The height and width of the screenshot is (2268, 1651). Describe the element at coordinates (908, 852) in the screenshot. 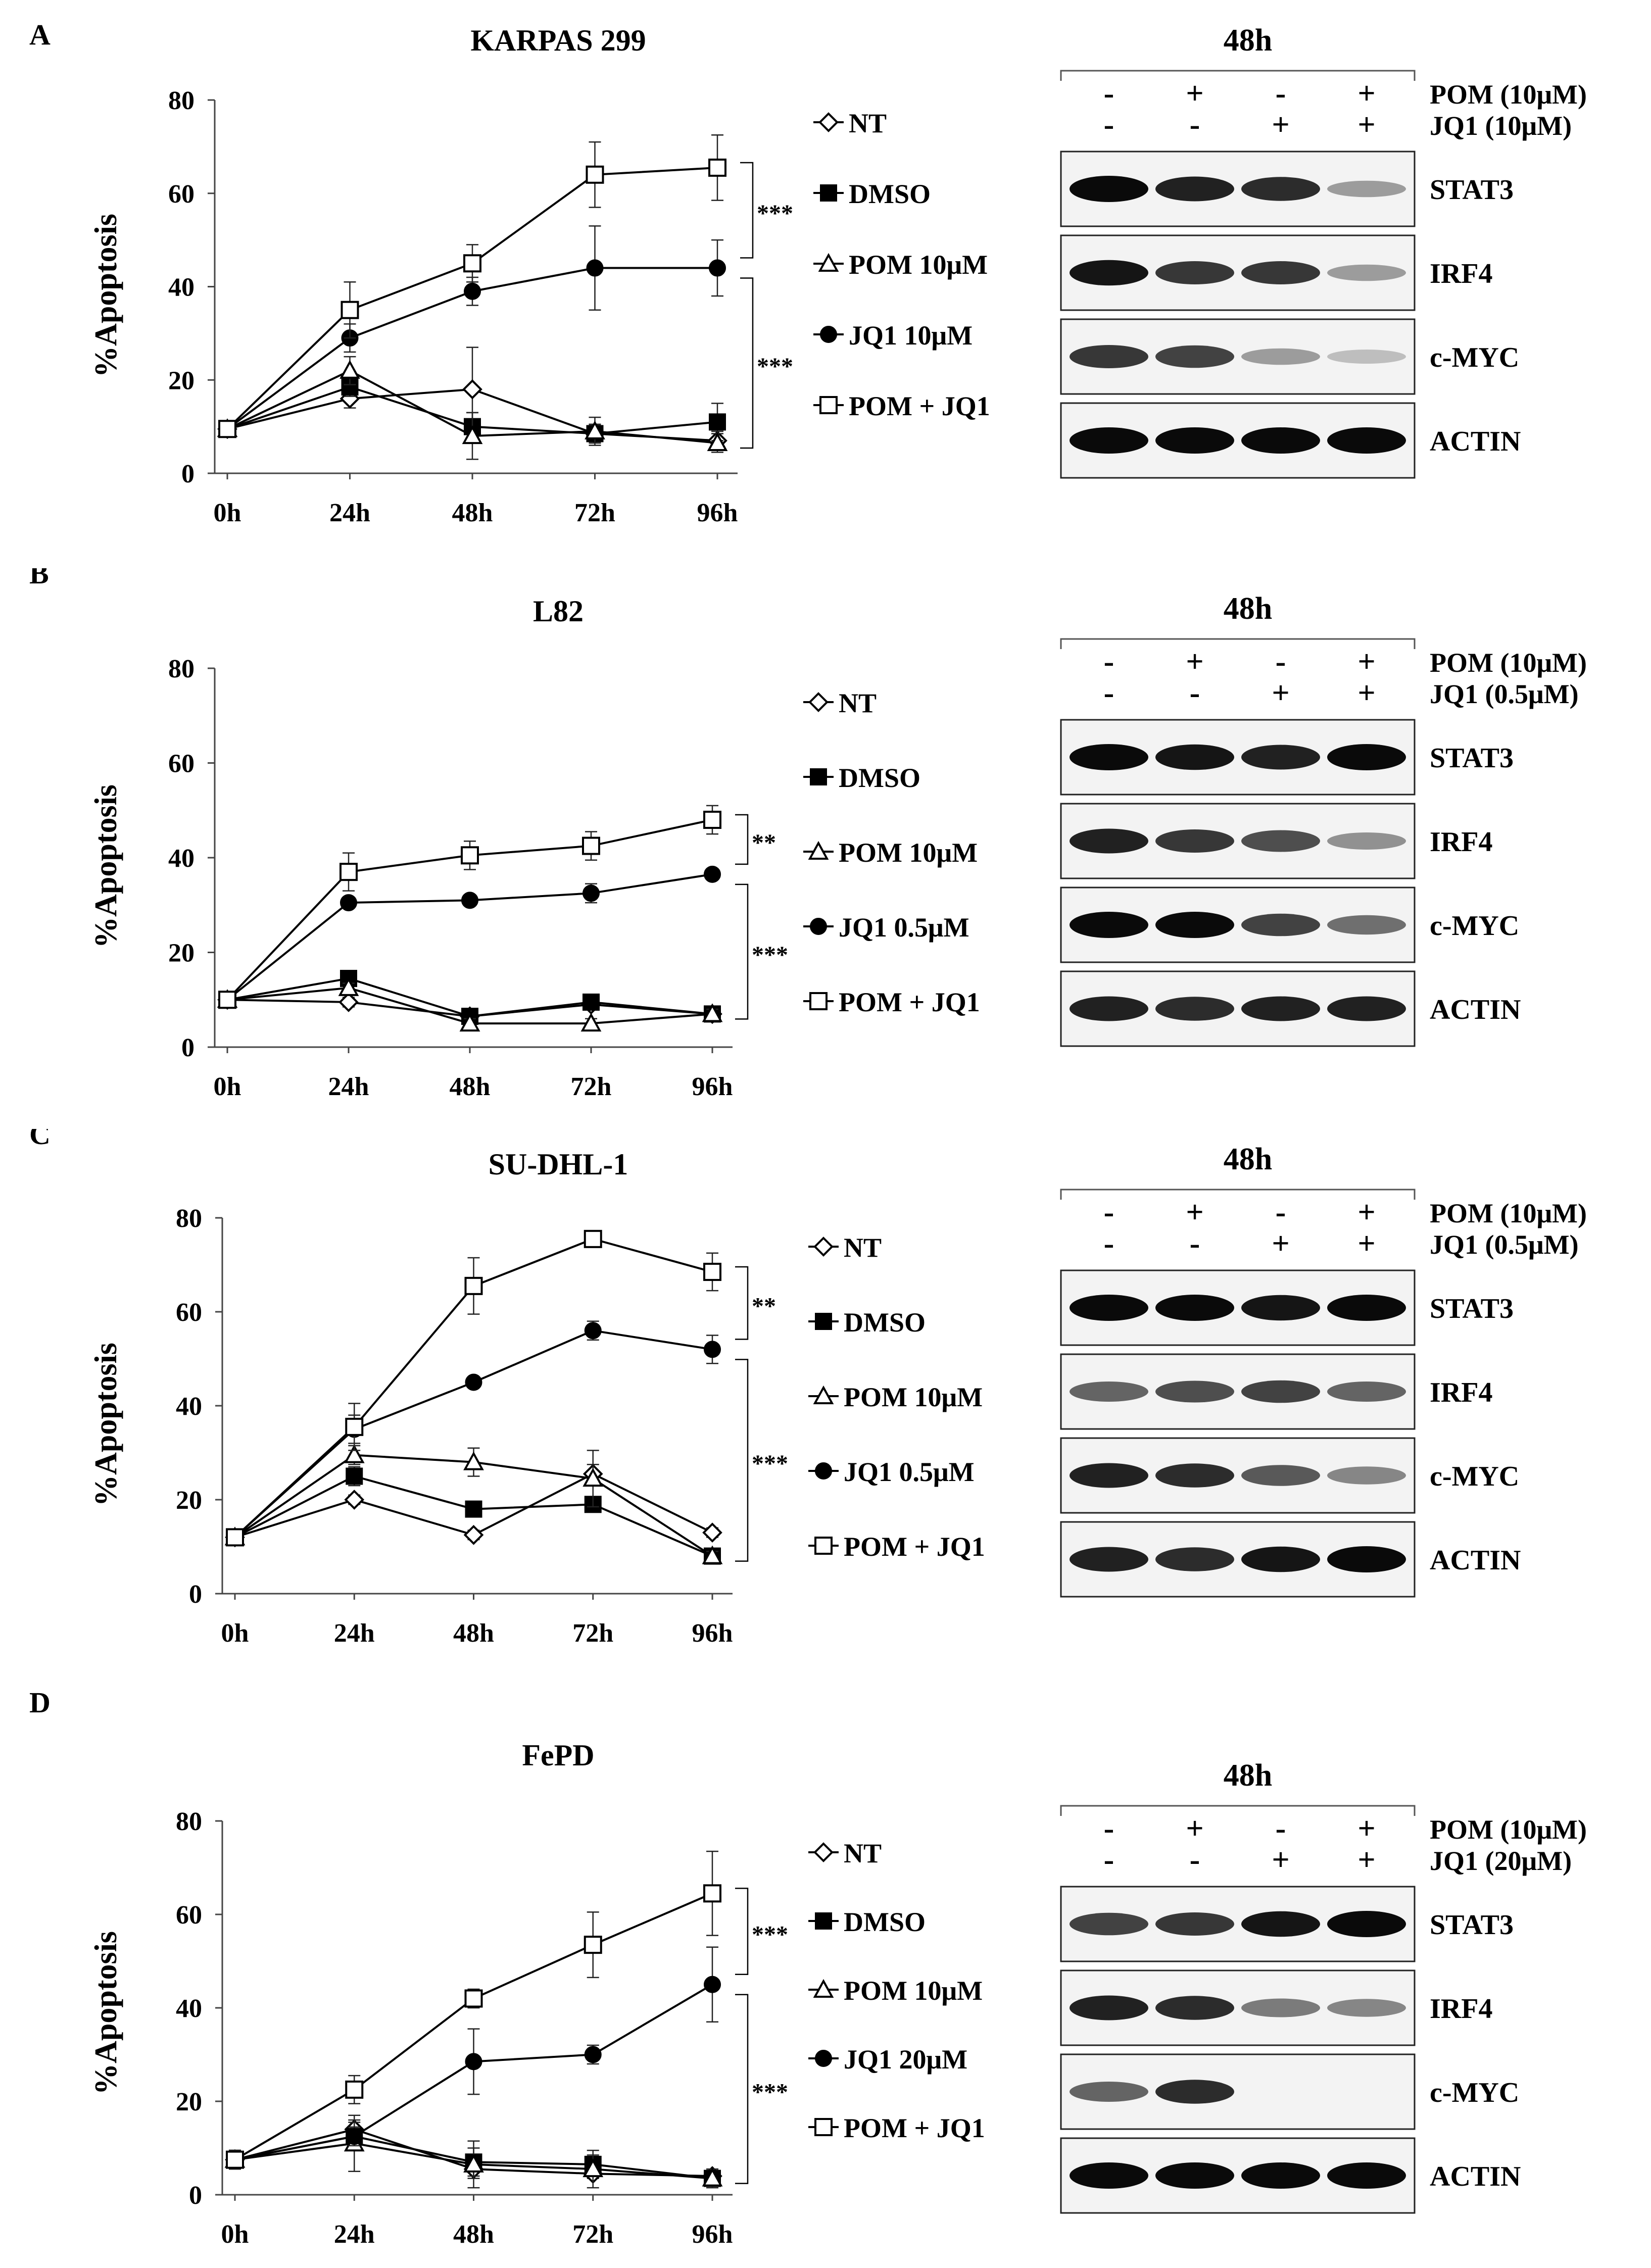

I see `legend-label: POM 10μM` at that location.